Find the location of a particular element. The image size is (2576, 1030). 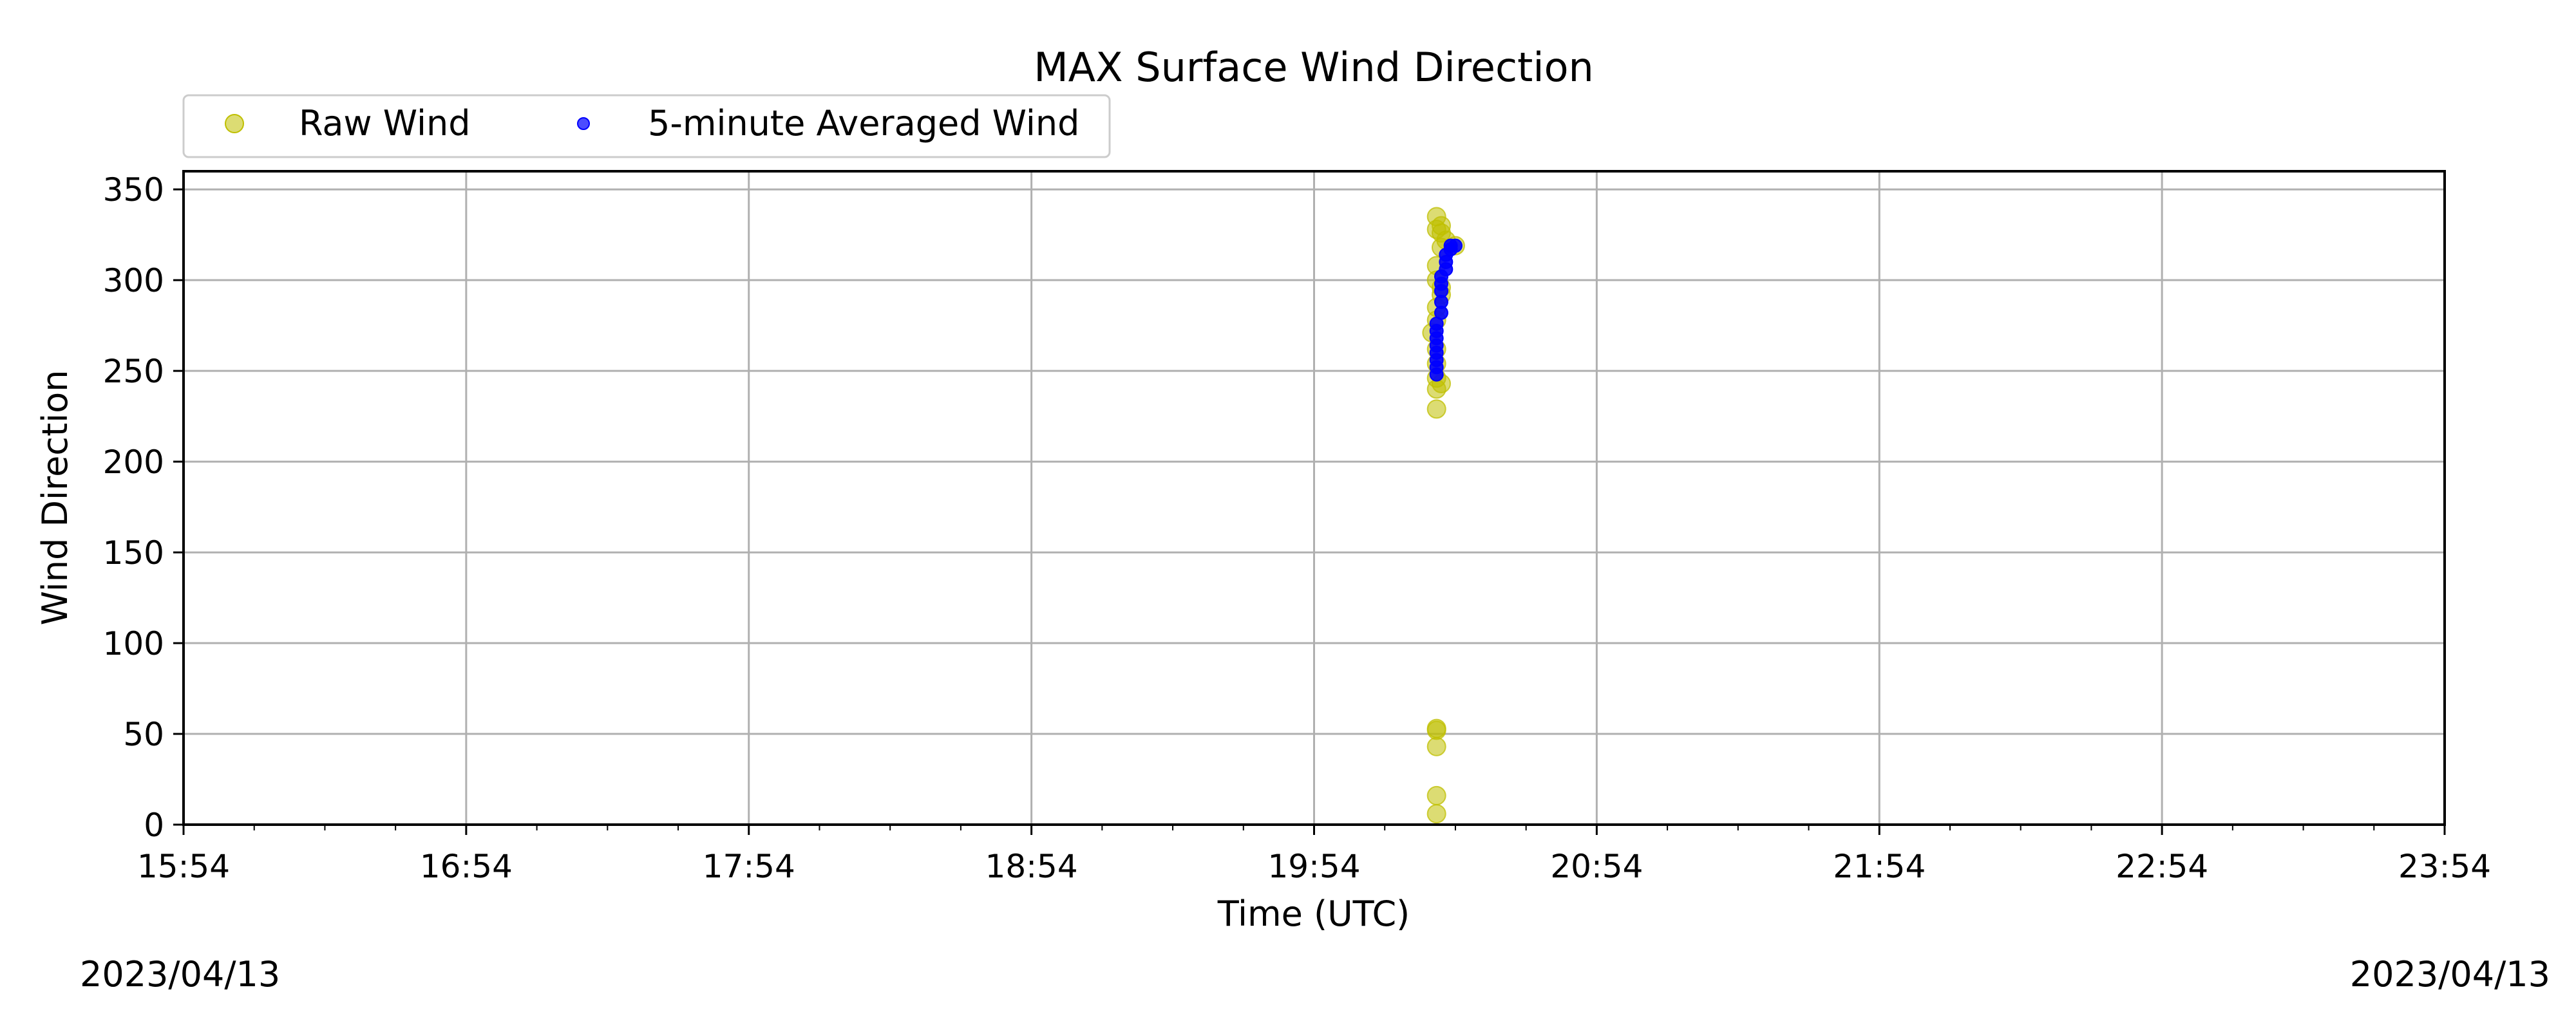

y-tick-label: 150 is located at coordinates (133, 553).